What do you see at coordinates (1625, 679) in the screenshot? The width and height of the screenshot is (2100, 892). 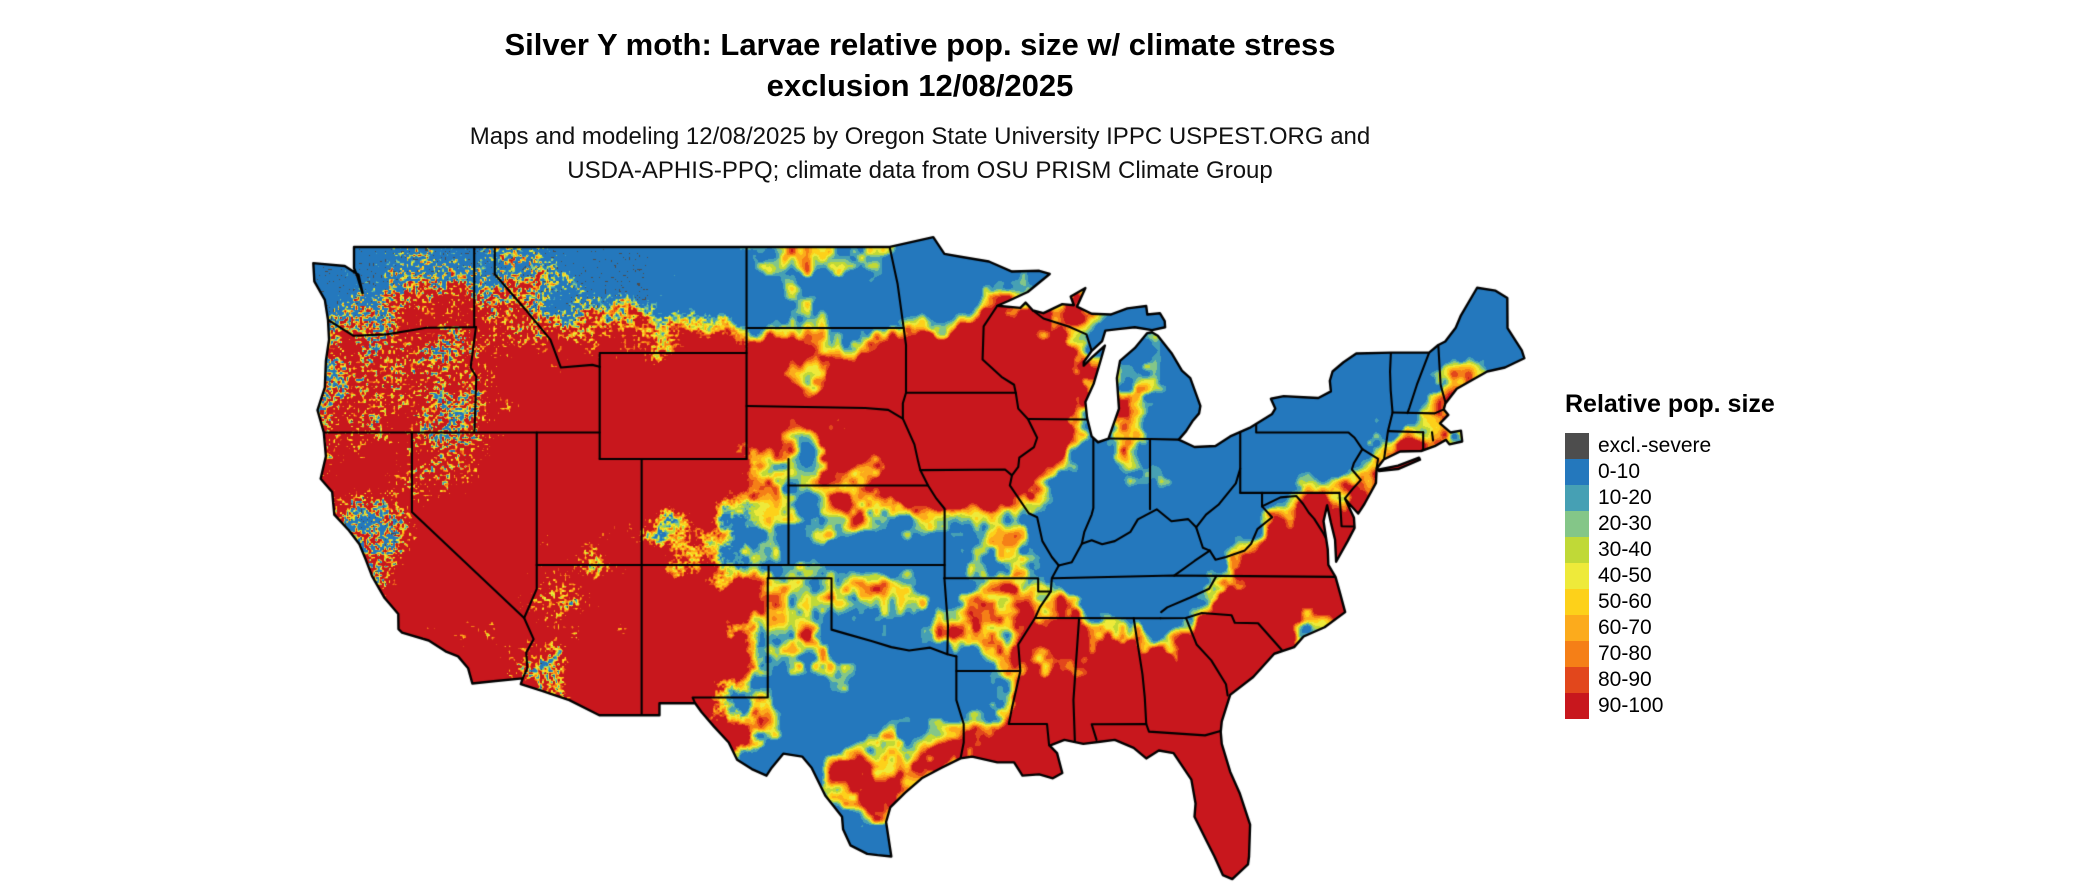 I see `legend-label: 80-90` at bounding box center [1625, 679].